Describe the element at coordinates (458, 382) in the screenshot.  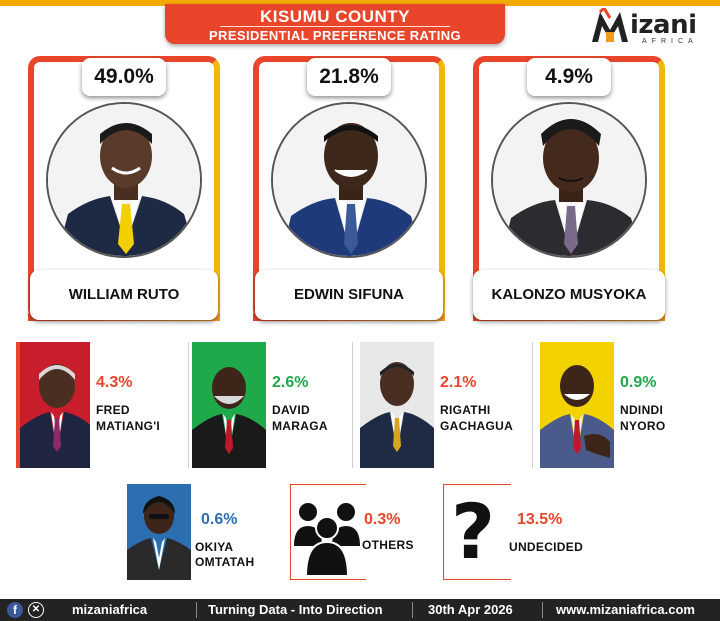
I see `candidate-percentage: 2.1%` at that location.